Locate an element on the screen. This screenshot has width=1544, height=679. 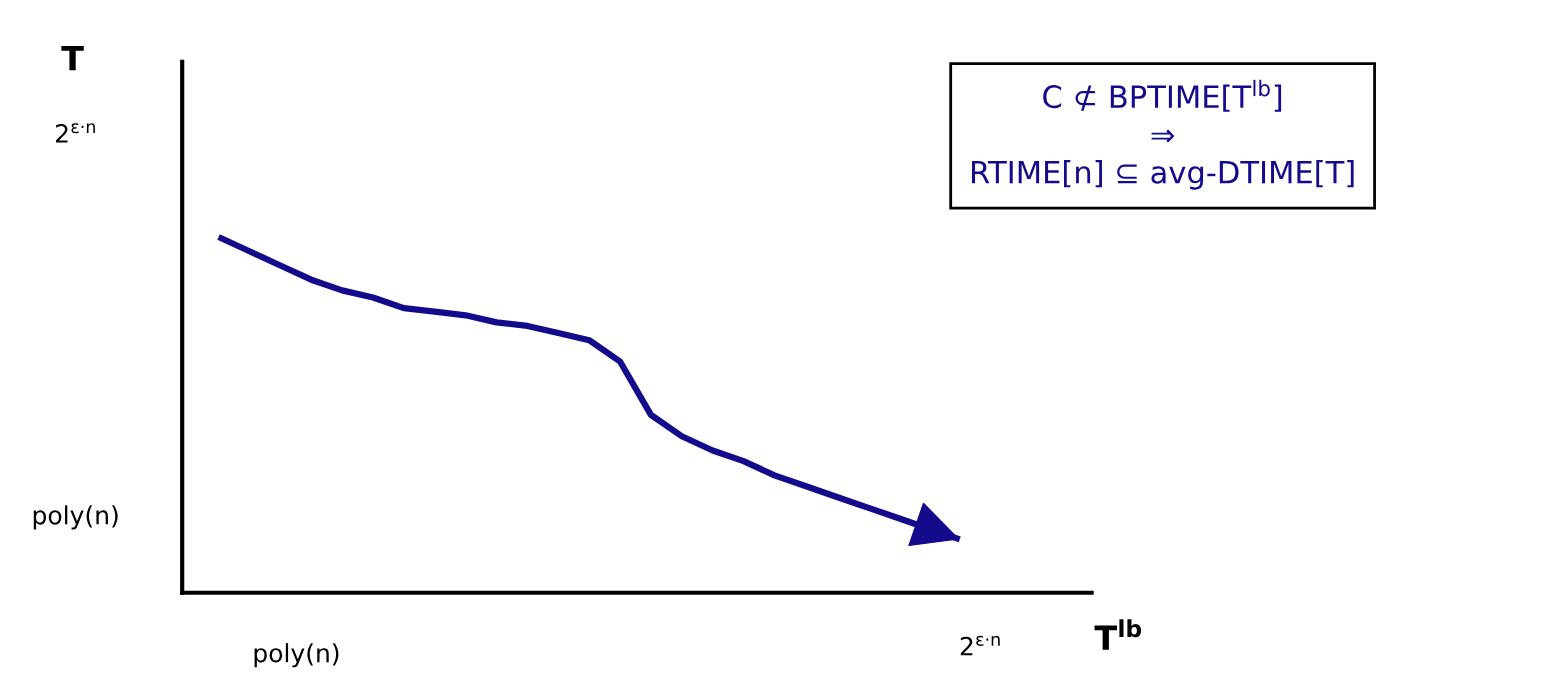
text: T is located at coordinates (72, 58).